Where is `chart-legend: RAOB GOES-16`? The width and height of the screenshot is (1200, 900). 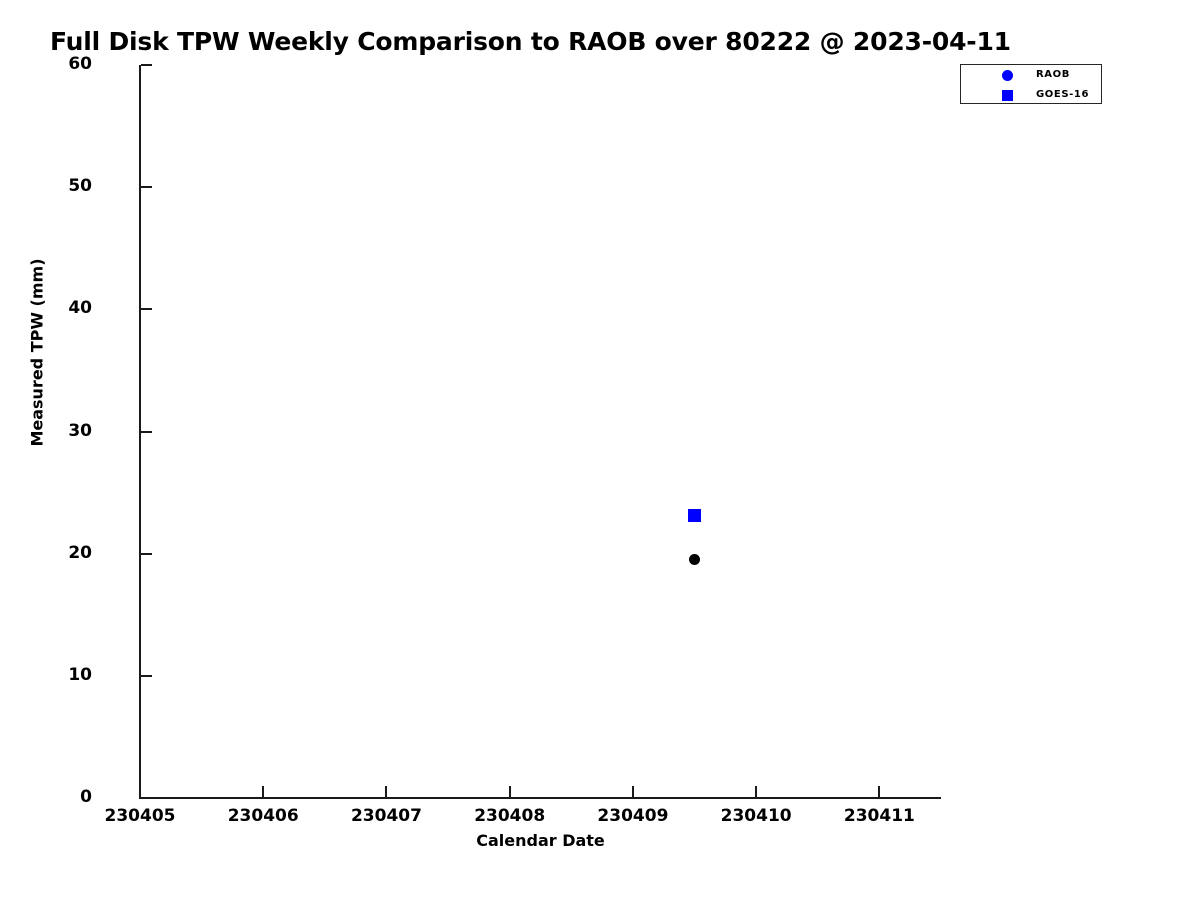
chart-legend: RAOB GOES-16 is located at coordinates (1031, 84).